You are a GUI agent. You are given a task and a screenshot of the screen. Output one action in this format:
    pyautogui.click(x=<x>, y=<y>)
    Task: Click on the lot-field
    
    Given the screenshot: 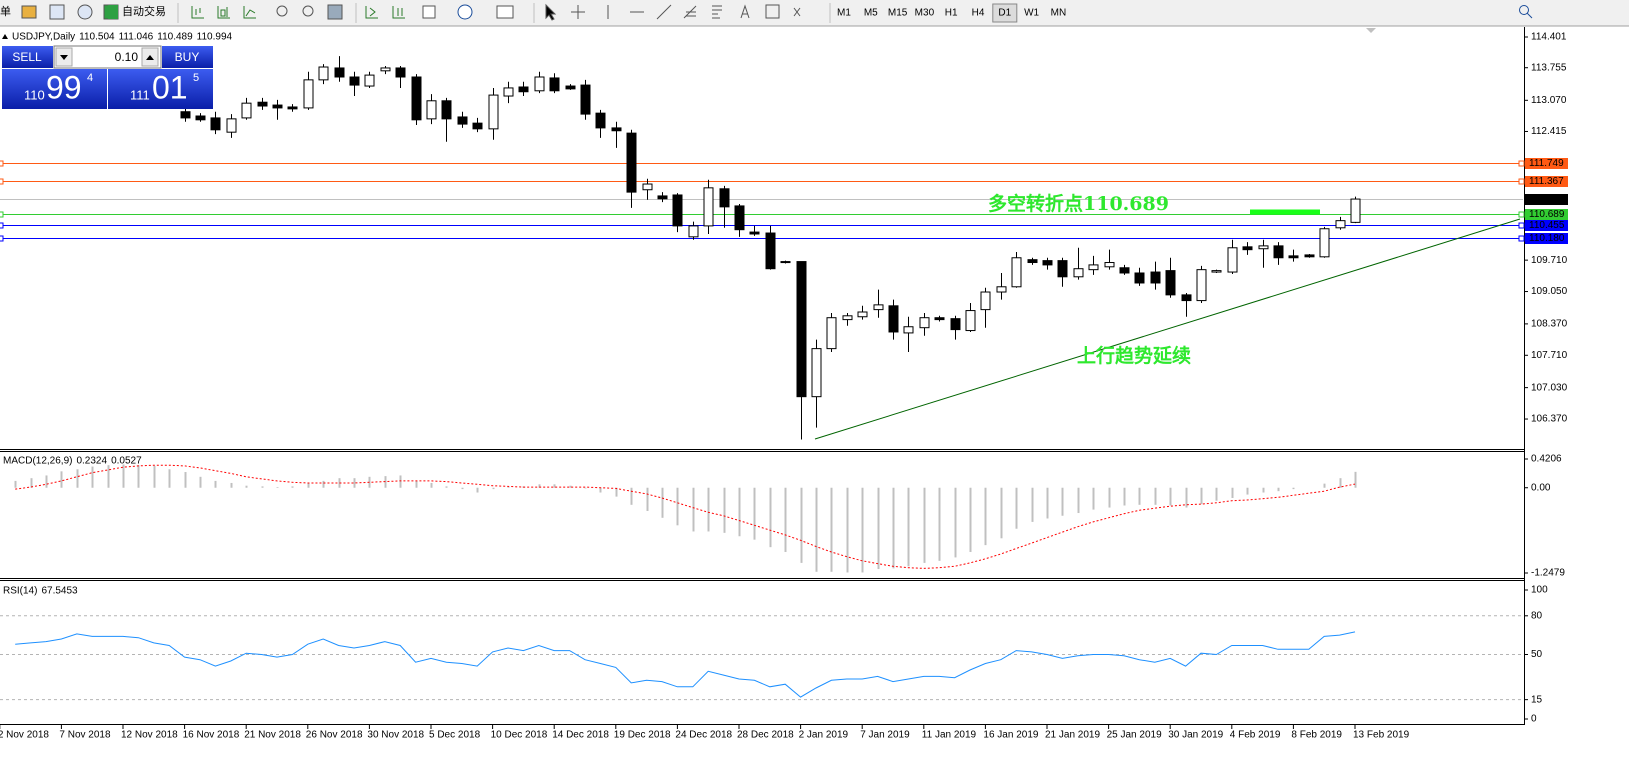 What is the action you would take?
    pyautogui.click(x=107, y=57)
    